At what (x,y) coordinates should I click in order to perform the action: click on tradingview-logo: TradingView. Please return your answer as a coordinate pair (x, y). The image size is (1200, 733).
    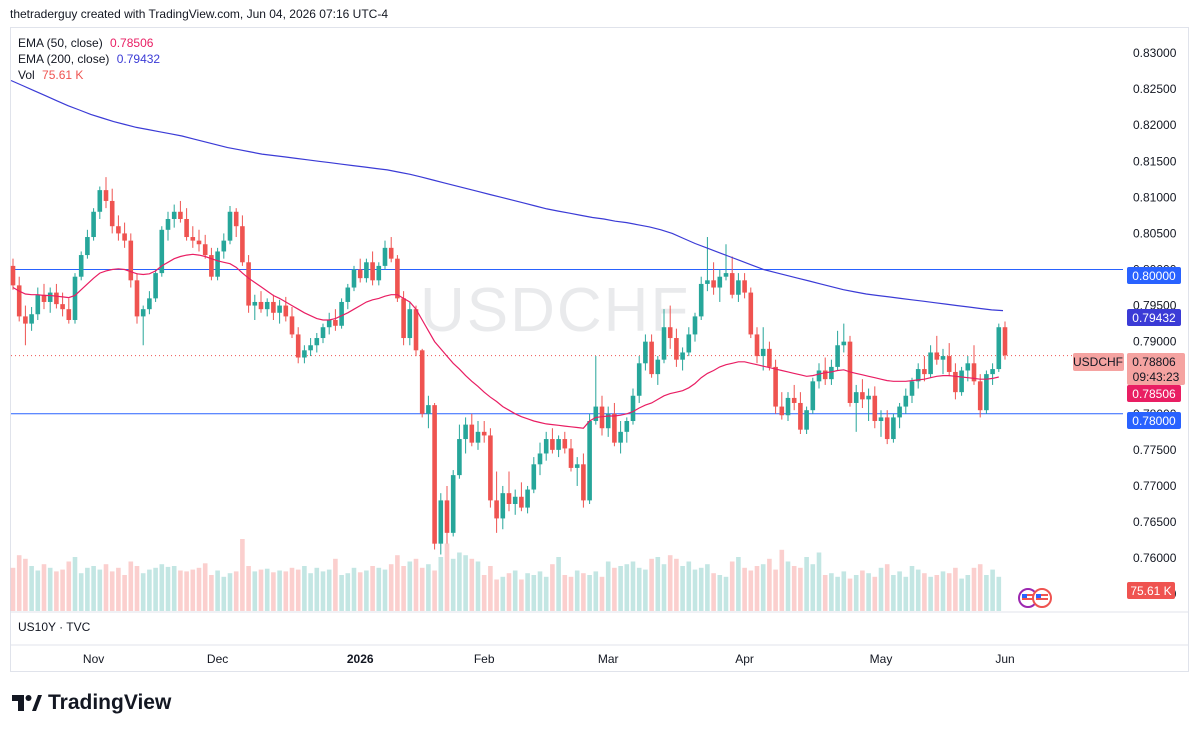
    Looking at the image, I should click on (91, 703).